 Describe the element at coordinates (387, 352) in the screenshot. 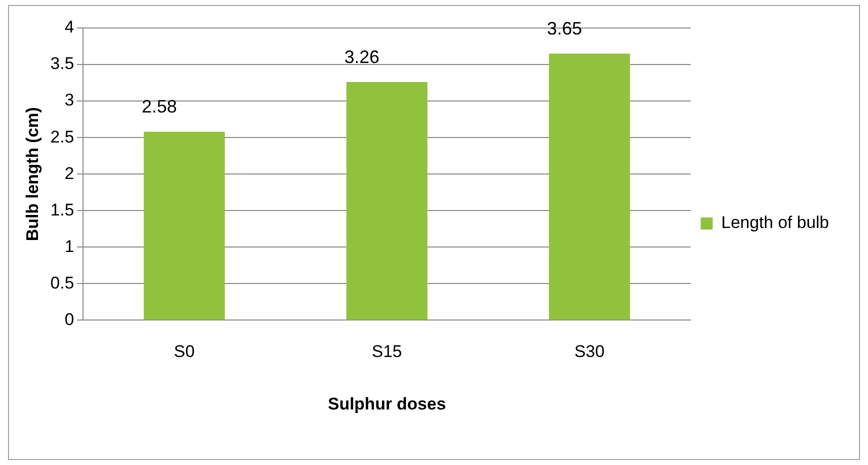

I see `x-tick-label: S15` at that location.